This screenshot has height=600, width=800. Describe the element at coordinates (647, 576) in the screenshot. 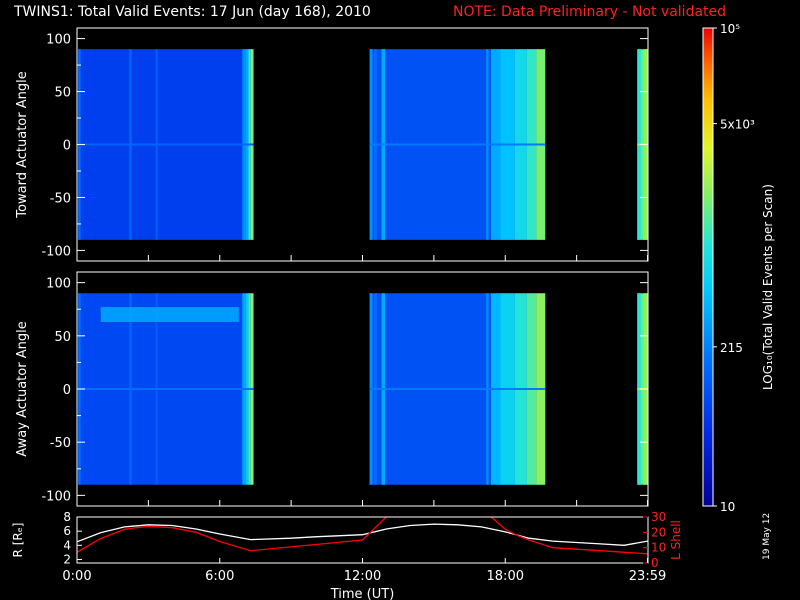

I see `x-tick-label-4: 23:59` at that location.